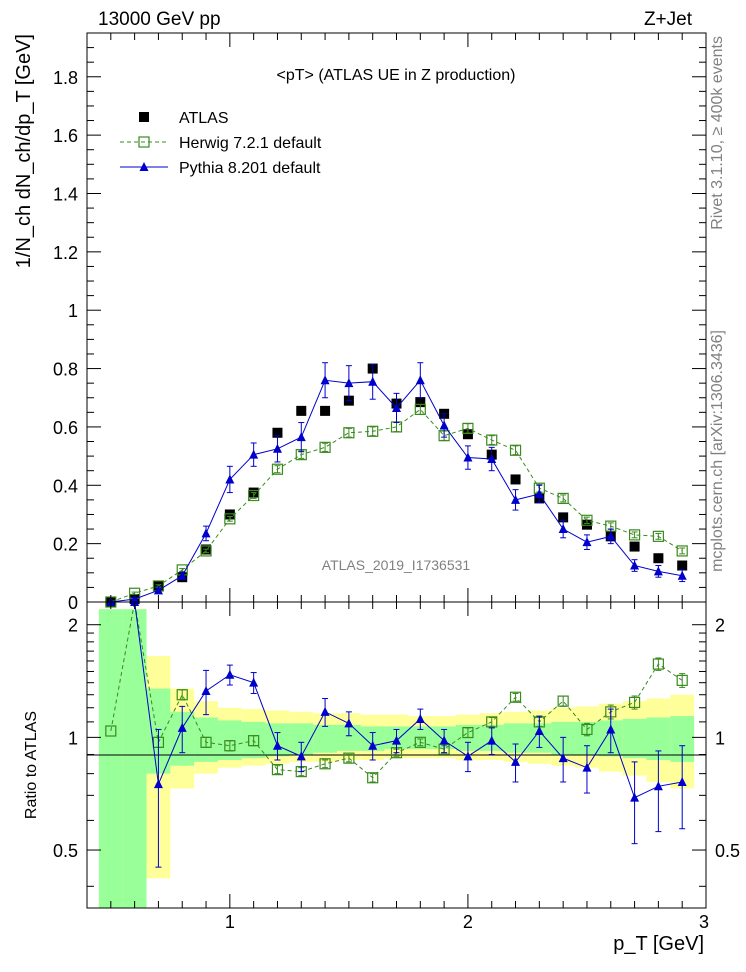 Image resolution: width=746 pixels, height=972 pixels. I want to click on ratio-y-tick-label: 0.5, so click(65, 851).